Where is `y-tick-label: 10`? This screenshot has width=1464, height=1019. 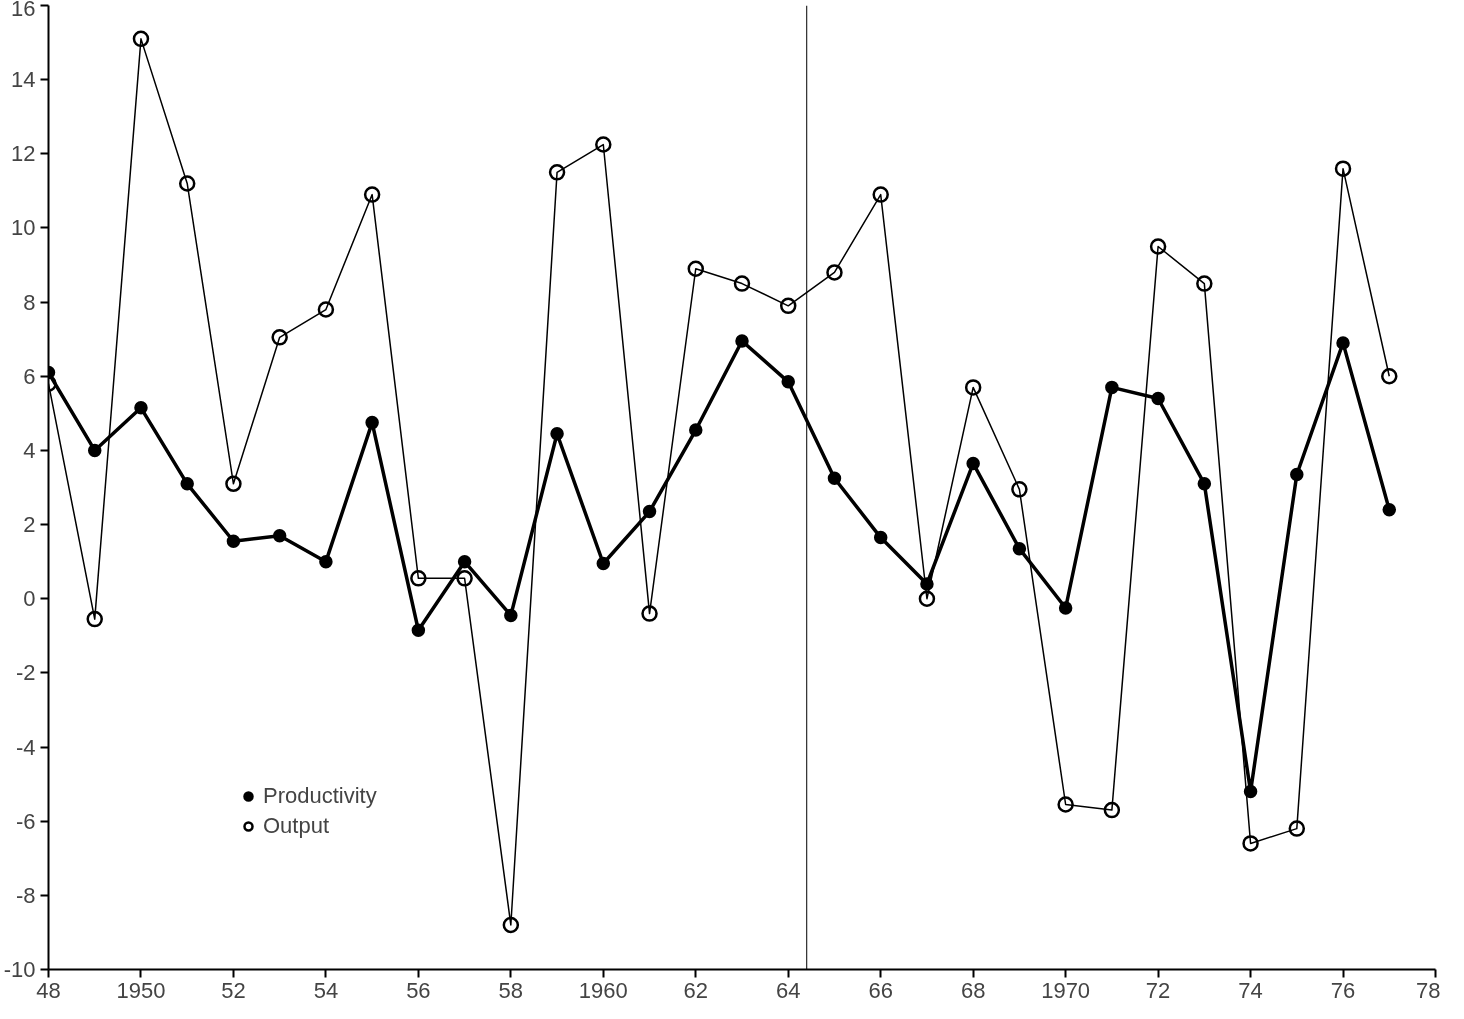
y-tick-label: 10 is located at coordinates (23, 228).